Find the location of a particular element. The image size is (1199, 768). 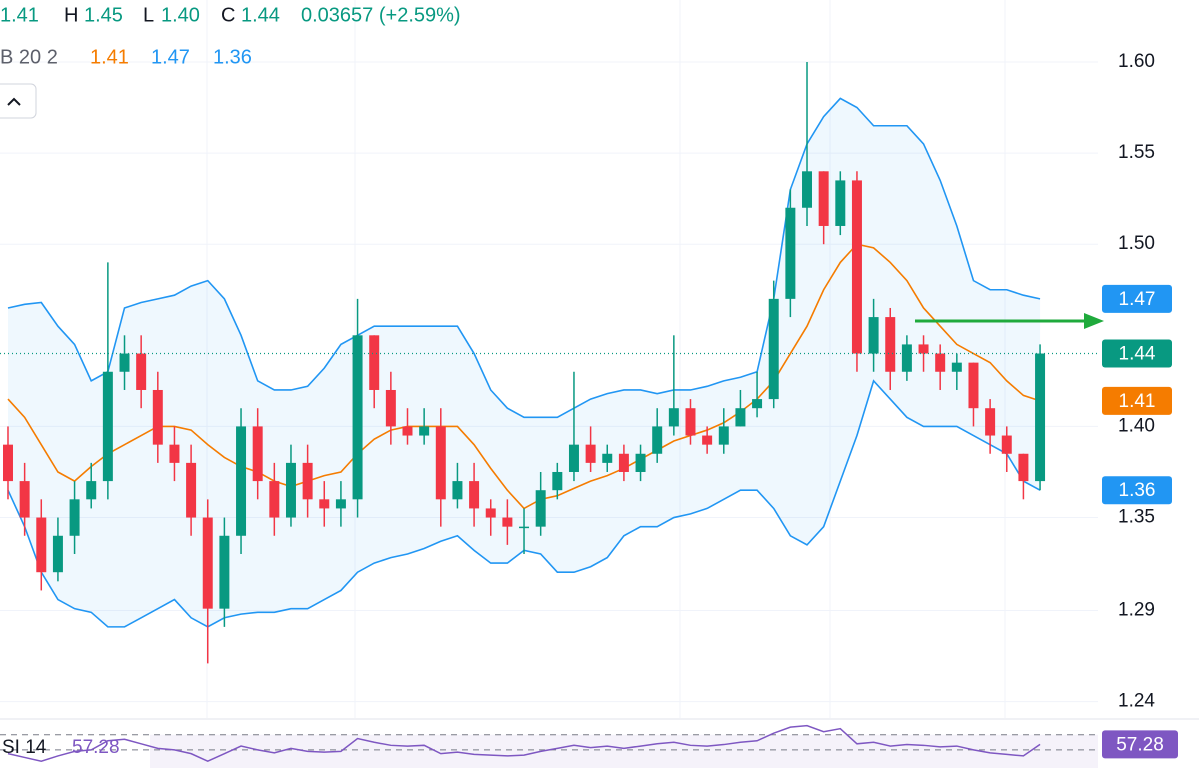

high-key: H is located at coordinates (71, 15).